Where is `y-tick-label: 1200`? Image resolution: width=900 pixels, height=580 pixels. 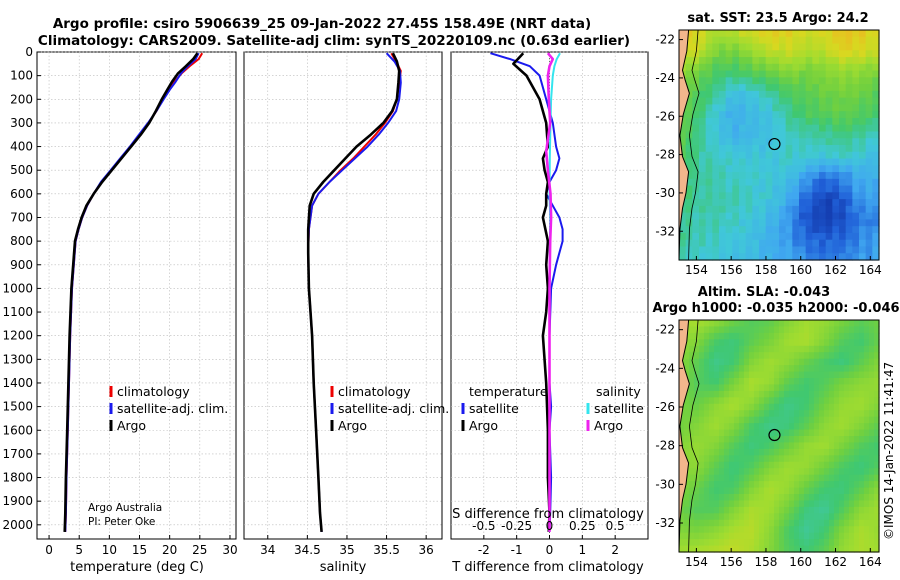
y-tick-label: 1200 is located at coordinates (17, 336).